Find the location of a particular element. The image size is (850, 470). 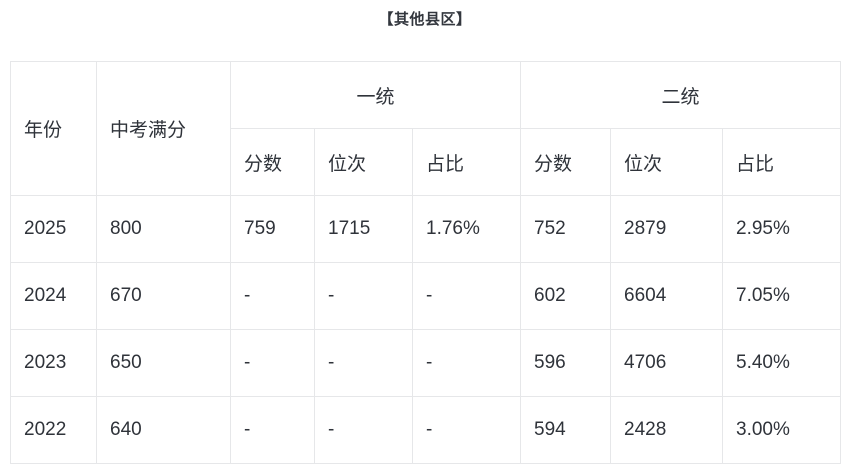

cell-ertong-ratio: 7.05% is located at coordinates (782, 296).